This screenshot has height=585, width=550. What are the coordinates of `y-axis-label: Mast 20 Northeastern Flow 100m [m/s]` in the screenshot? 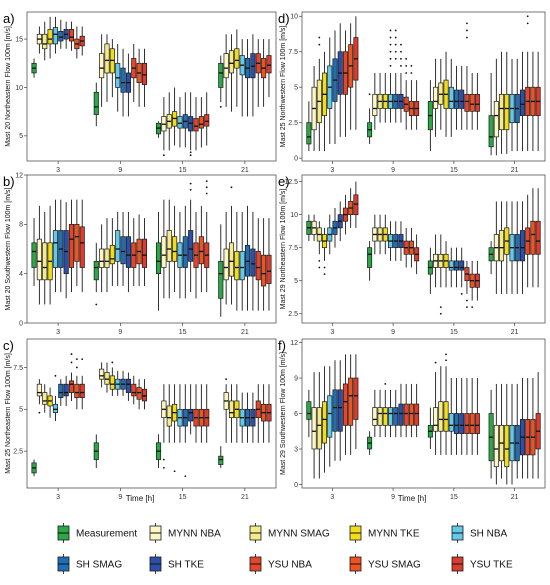 It's located at (8, 86).